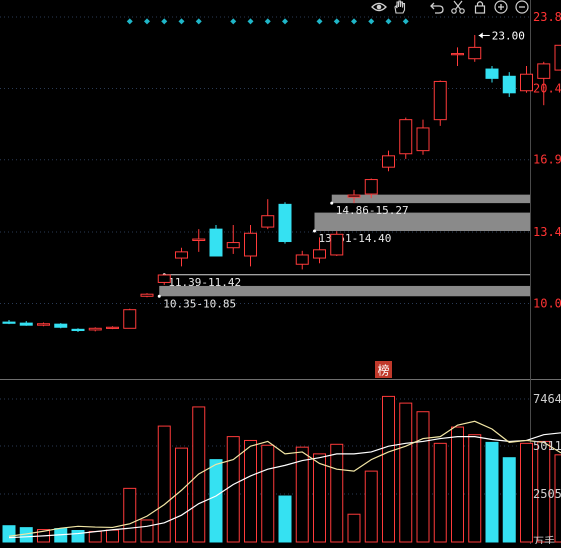 This screenshot has width=561, height=548. I want to click on signal-marker-row: ◆ ◆ ◆ ◆ ◆ ◆ ◆ ◆ ◆ ◆ ◆ ◆ ◆ ◆ ◆, so click(268, 21).